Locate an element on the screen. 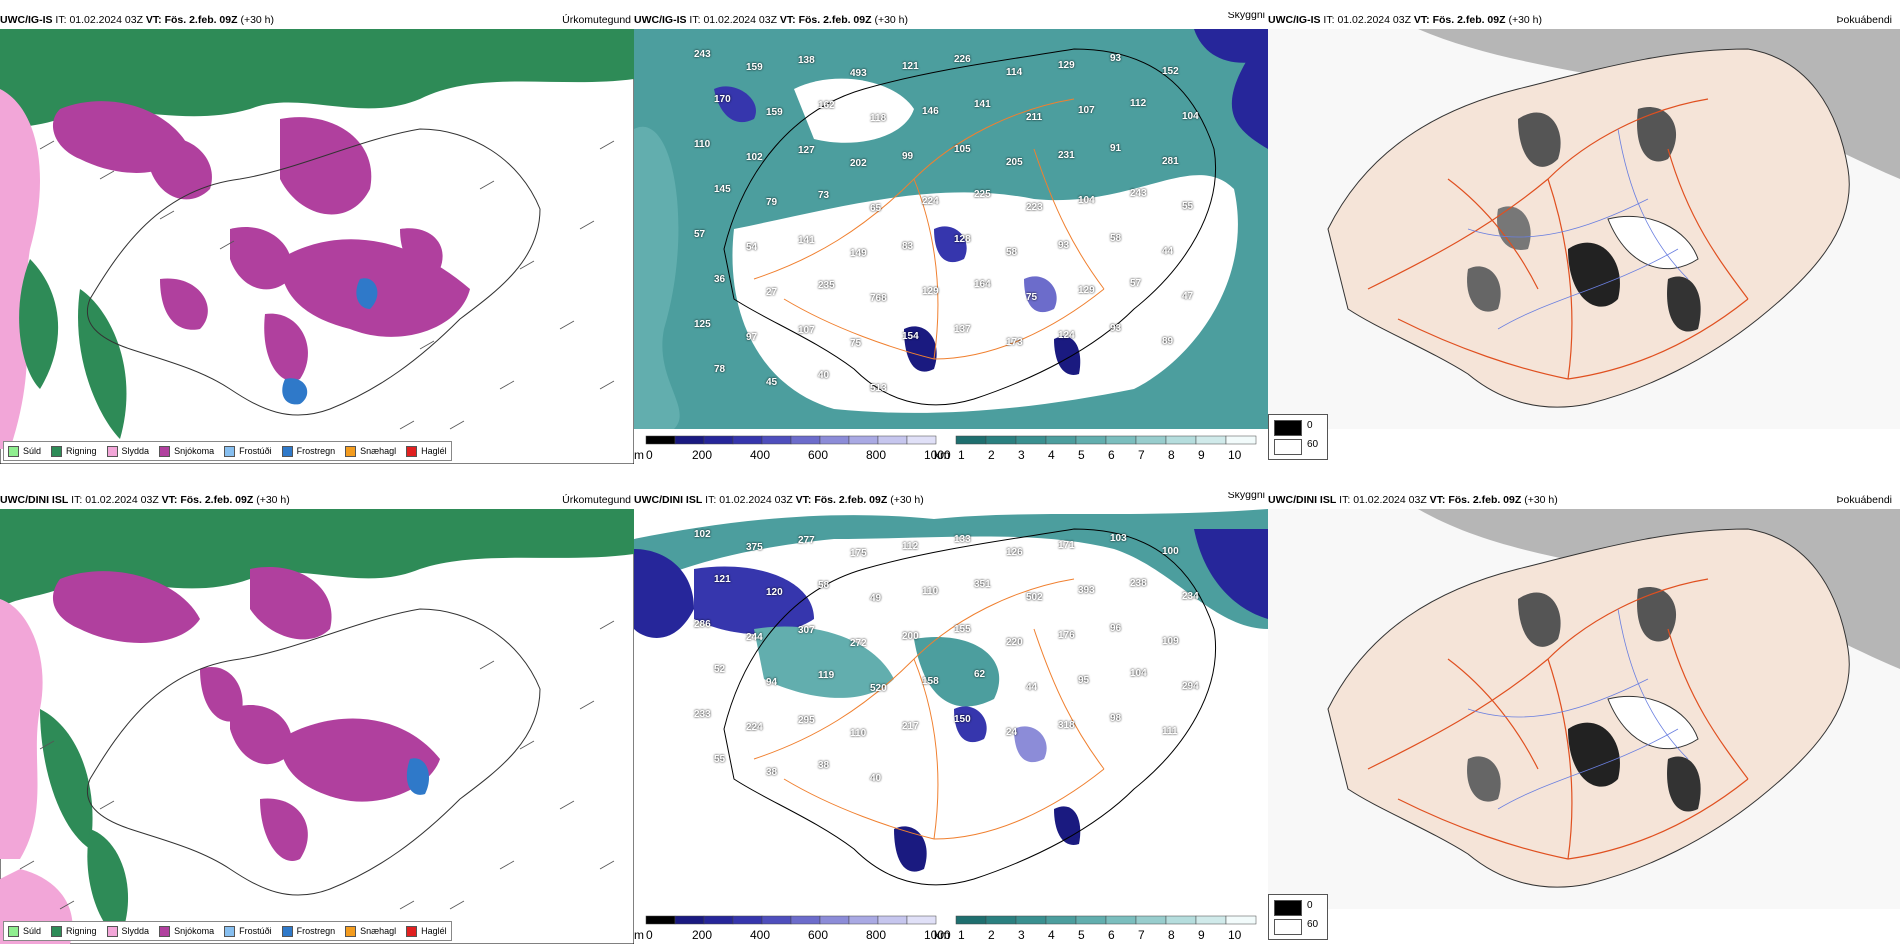  legend-low-label: 0 is located at coordinates (1310, 905).